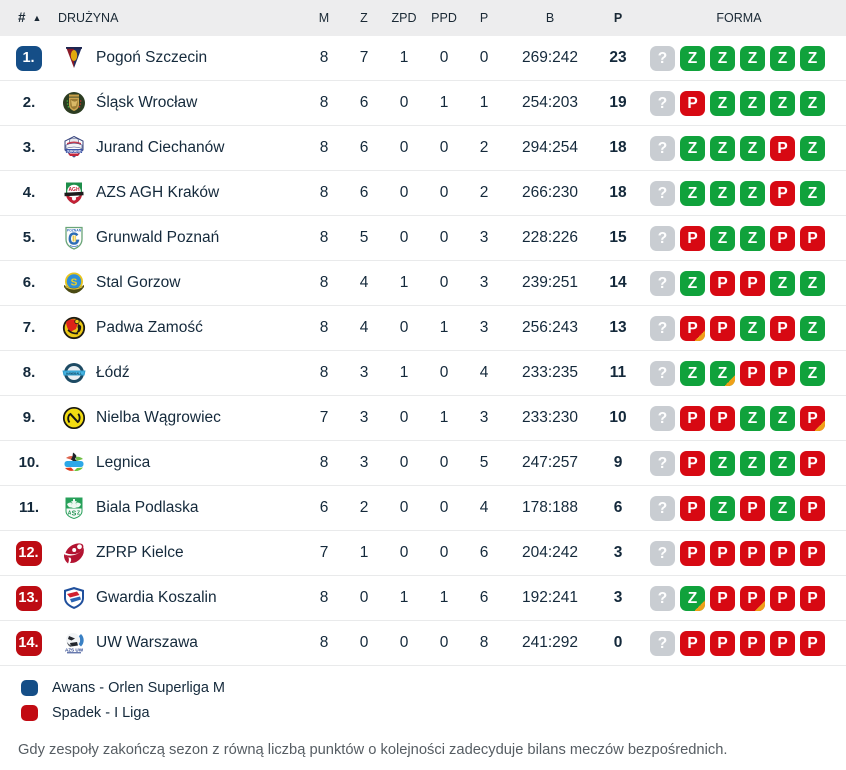 The height and width of the screenshot is (770, 846). What do you see at coordinates (74, 190) in the screenshot?
I see `svg-text: AGH` at bounding box center [74, 190].